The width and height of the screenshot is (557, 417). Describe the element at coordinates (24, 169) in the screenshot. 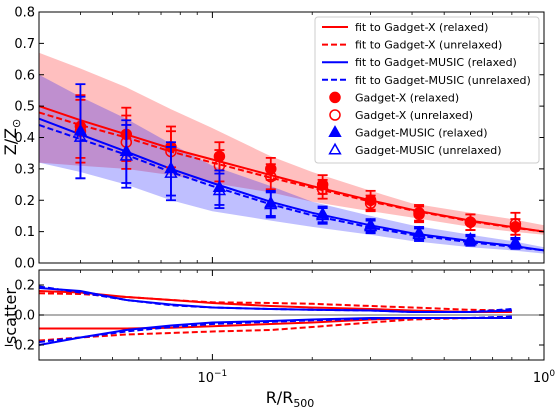

I see `y-tick-label: 0.3` at that location.